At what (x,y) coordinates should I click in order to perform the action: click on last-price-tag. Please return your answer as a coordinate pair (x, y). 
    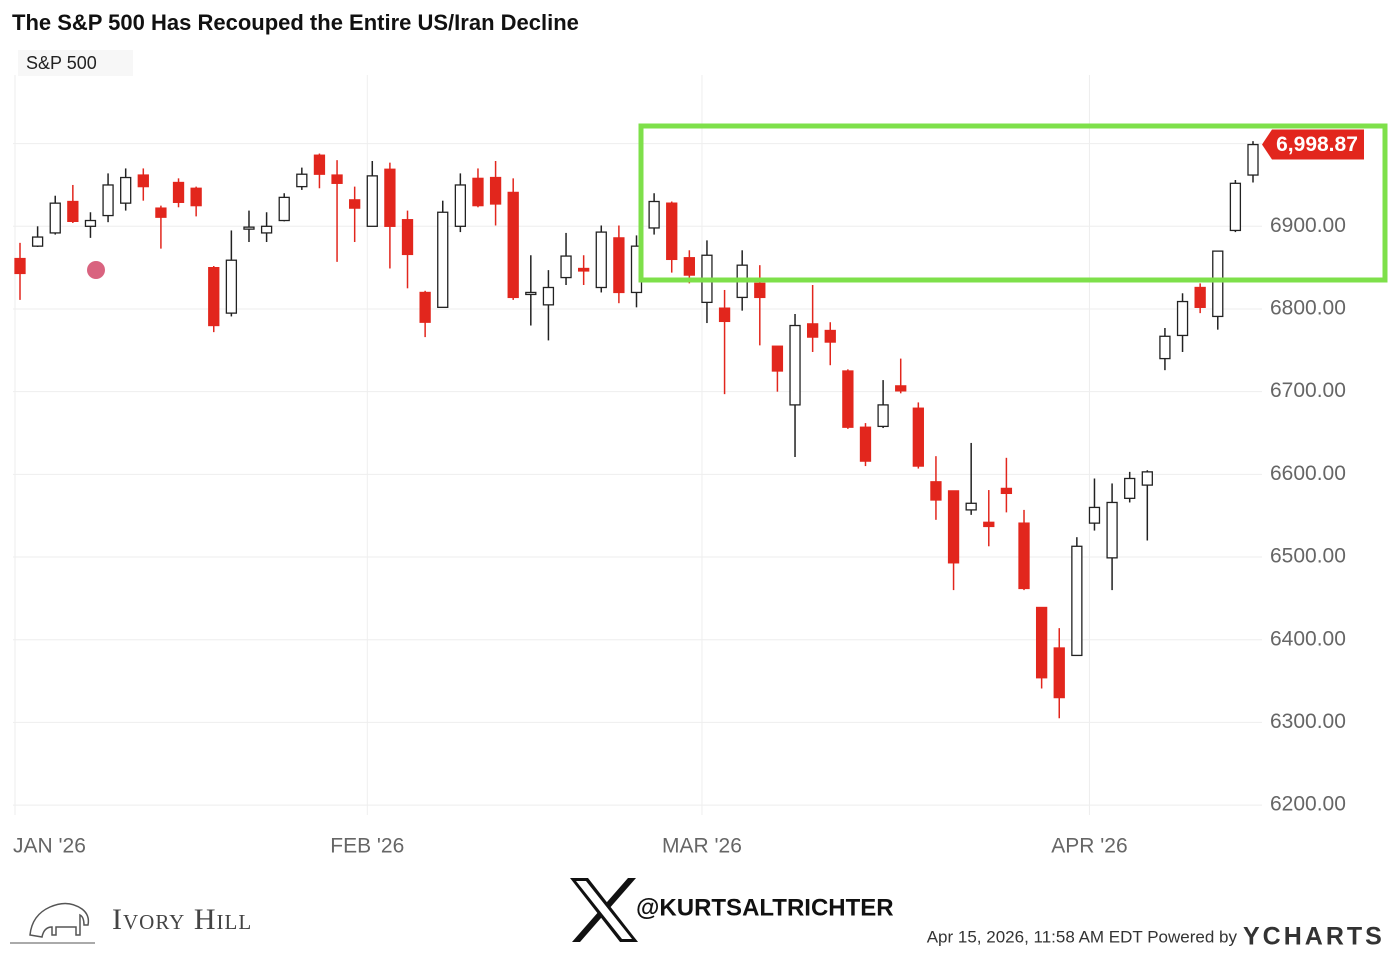
    Looking at the image, I should click on (1313, 144).